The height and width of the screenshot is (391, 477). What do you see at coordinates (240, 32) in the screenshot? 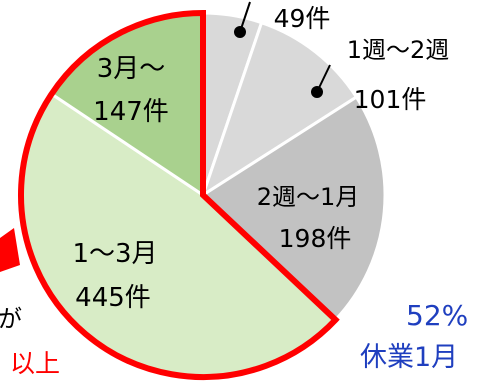
I see `pointer-dot-lt1w` at bounding box center [240, 32].